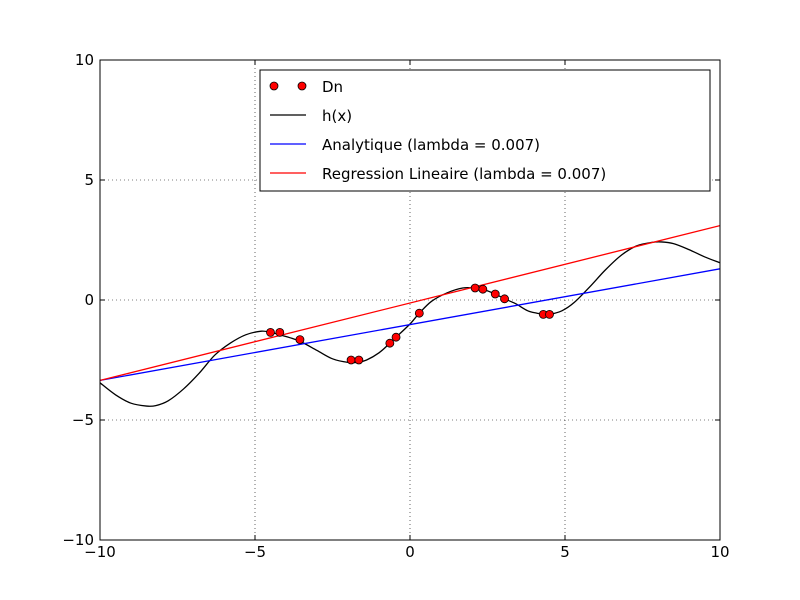 The width and height of the screenshot is (800, 600). Describe the element at coordinates (332, 87) in the screenshot. I see `legend-label-dn: Dn` at that location.